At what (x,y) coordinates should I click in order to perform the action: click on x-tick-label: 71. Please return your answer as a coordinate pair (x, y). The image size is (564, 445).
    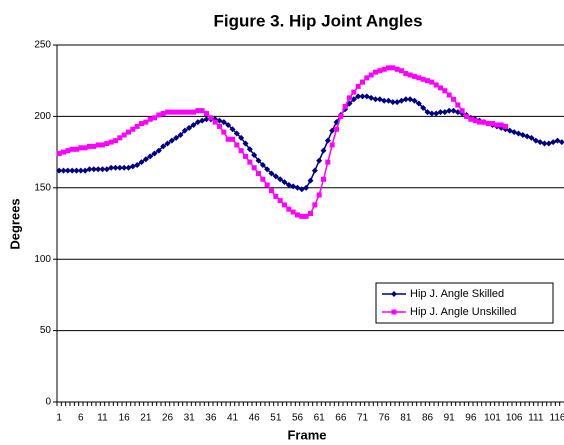
    Looking at the image, I should click on (363, 418).